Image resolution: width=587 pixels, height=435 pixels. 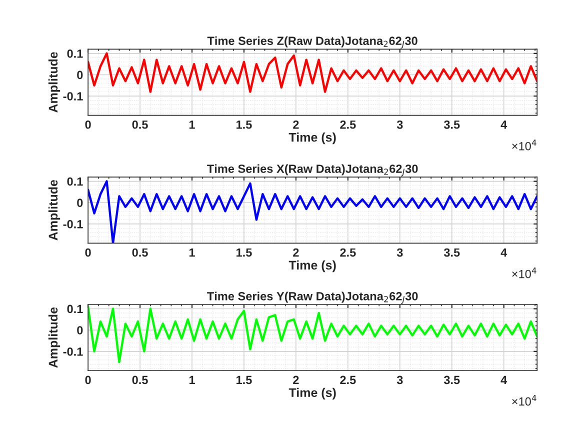 What do you see at coordinates (312, 298) in the screenshot?
I see `chart-title: Time Series Y(Raw Data)Jotana$_{2}$62$_{J}$30` at bounding box center [312, 298].